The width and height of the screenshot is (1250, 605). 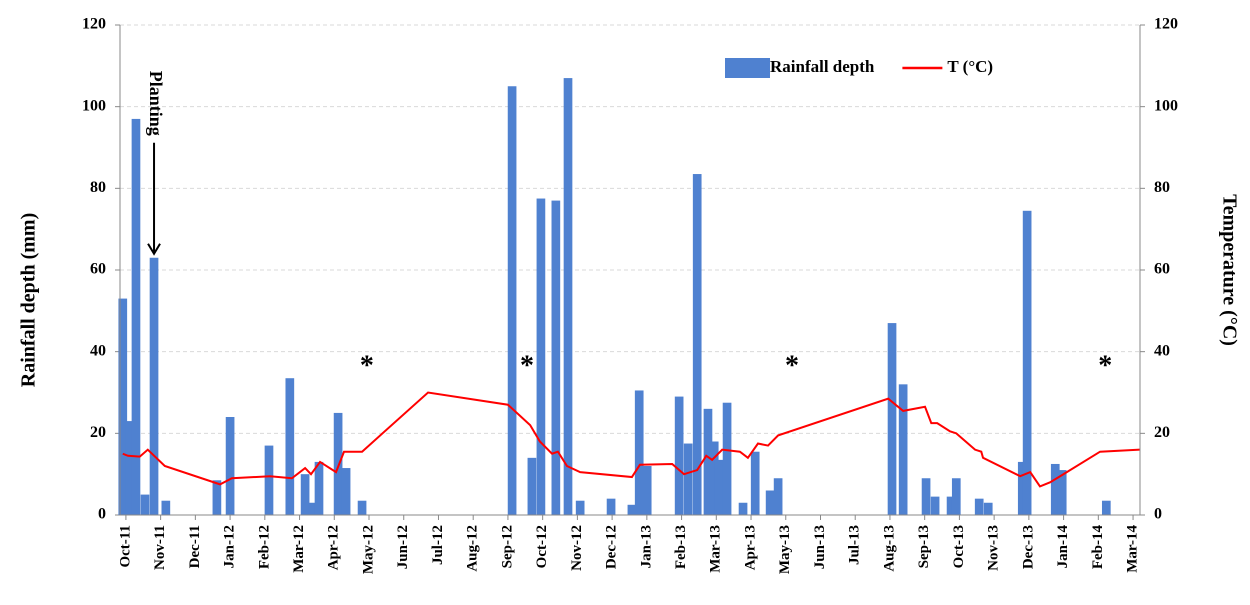 I want to click on x-tick-label: Jul-13, so click(x=855, y=545).